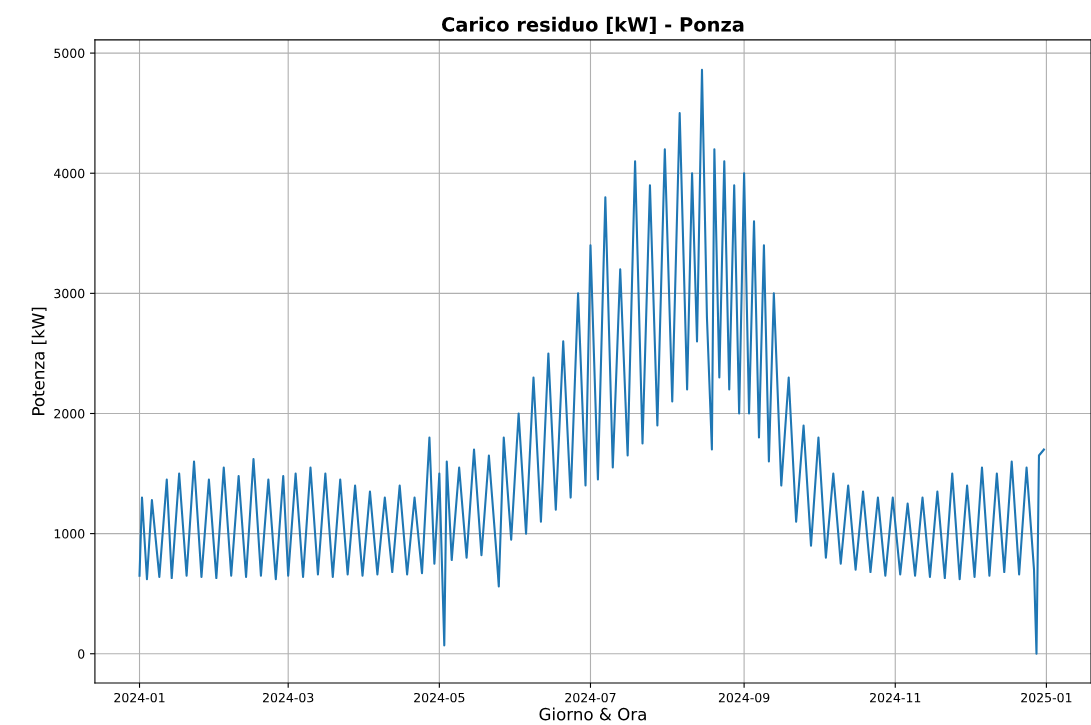  I want to click on y-tick-label: 5000, so click(69, 53).